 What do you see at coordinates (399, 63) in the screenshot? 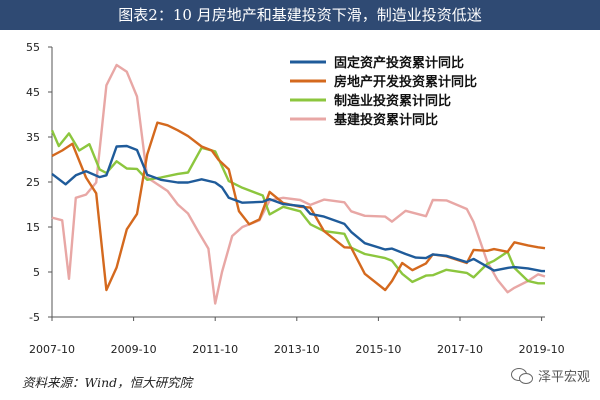
I see `legend-label: 固定资产投资累计同比` at bounding box center [399, 63].